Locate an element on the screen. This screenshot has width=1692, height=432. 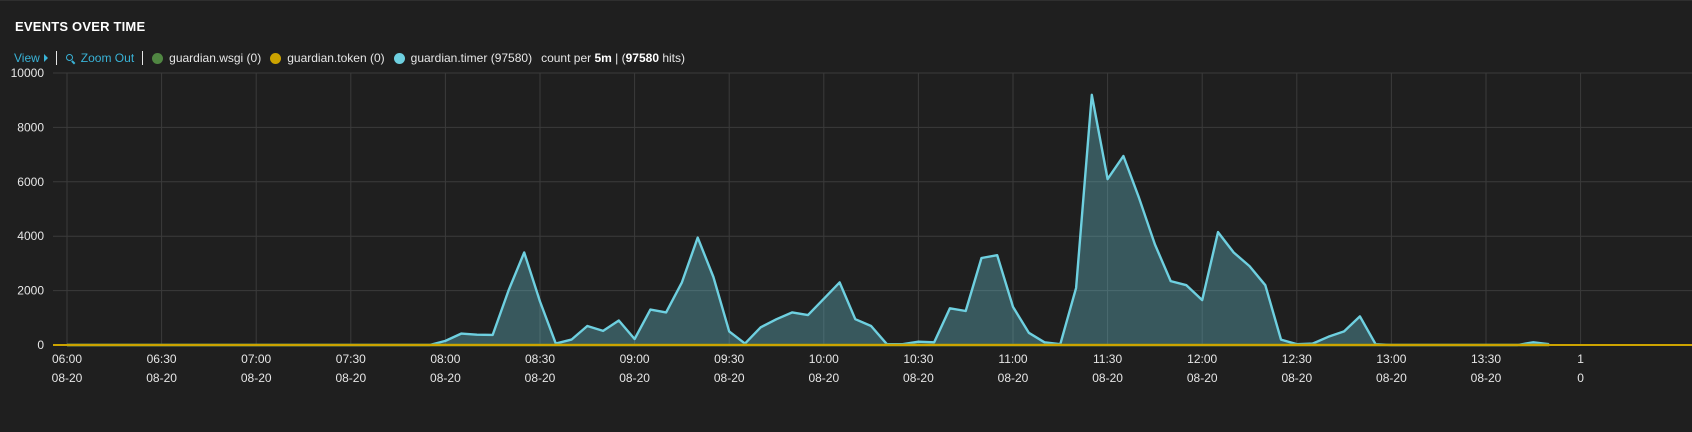
x-tick-time-label: 10:00 is located at coordinates (824, 359).